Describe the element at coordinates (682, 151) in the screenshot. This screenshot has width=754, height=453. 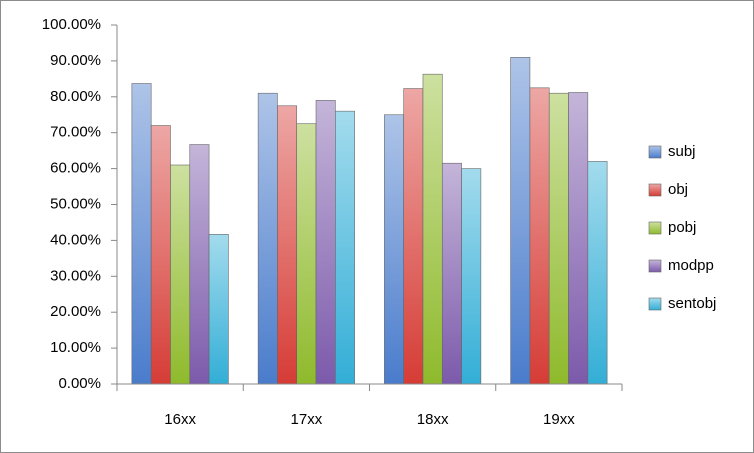
I see `legend-label: subj` at that location.